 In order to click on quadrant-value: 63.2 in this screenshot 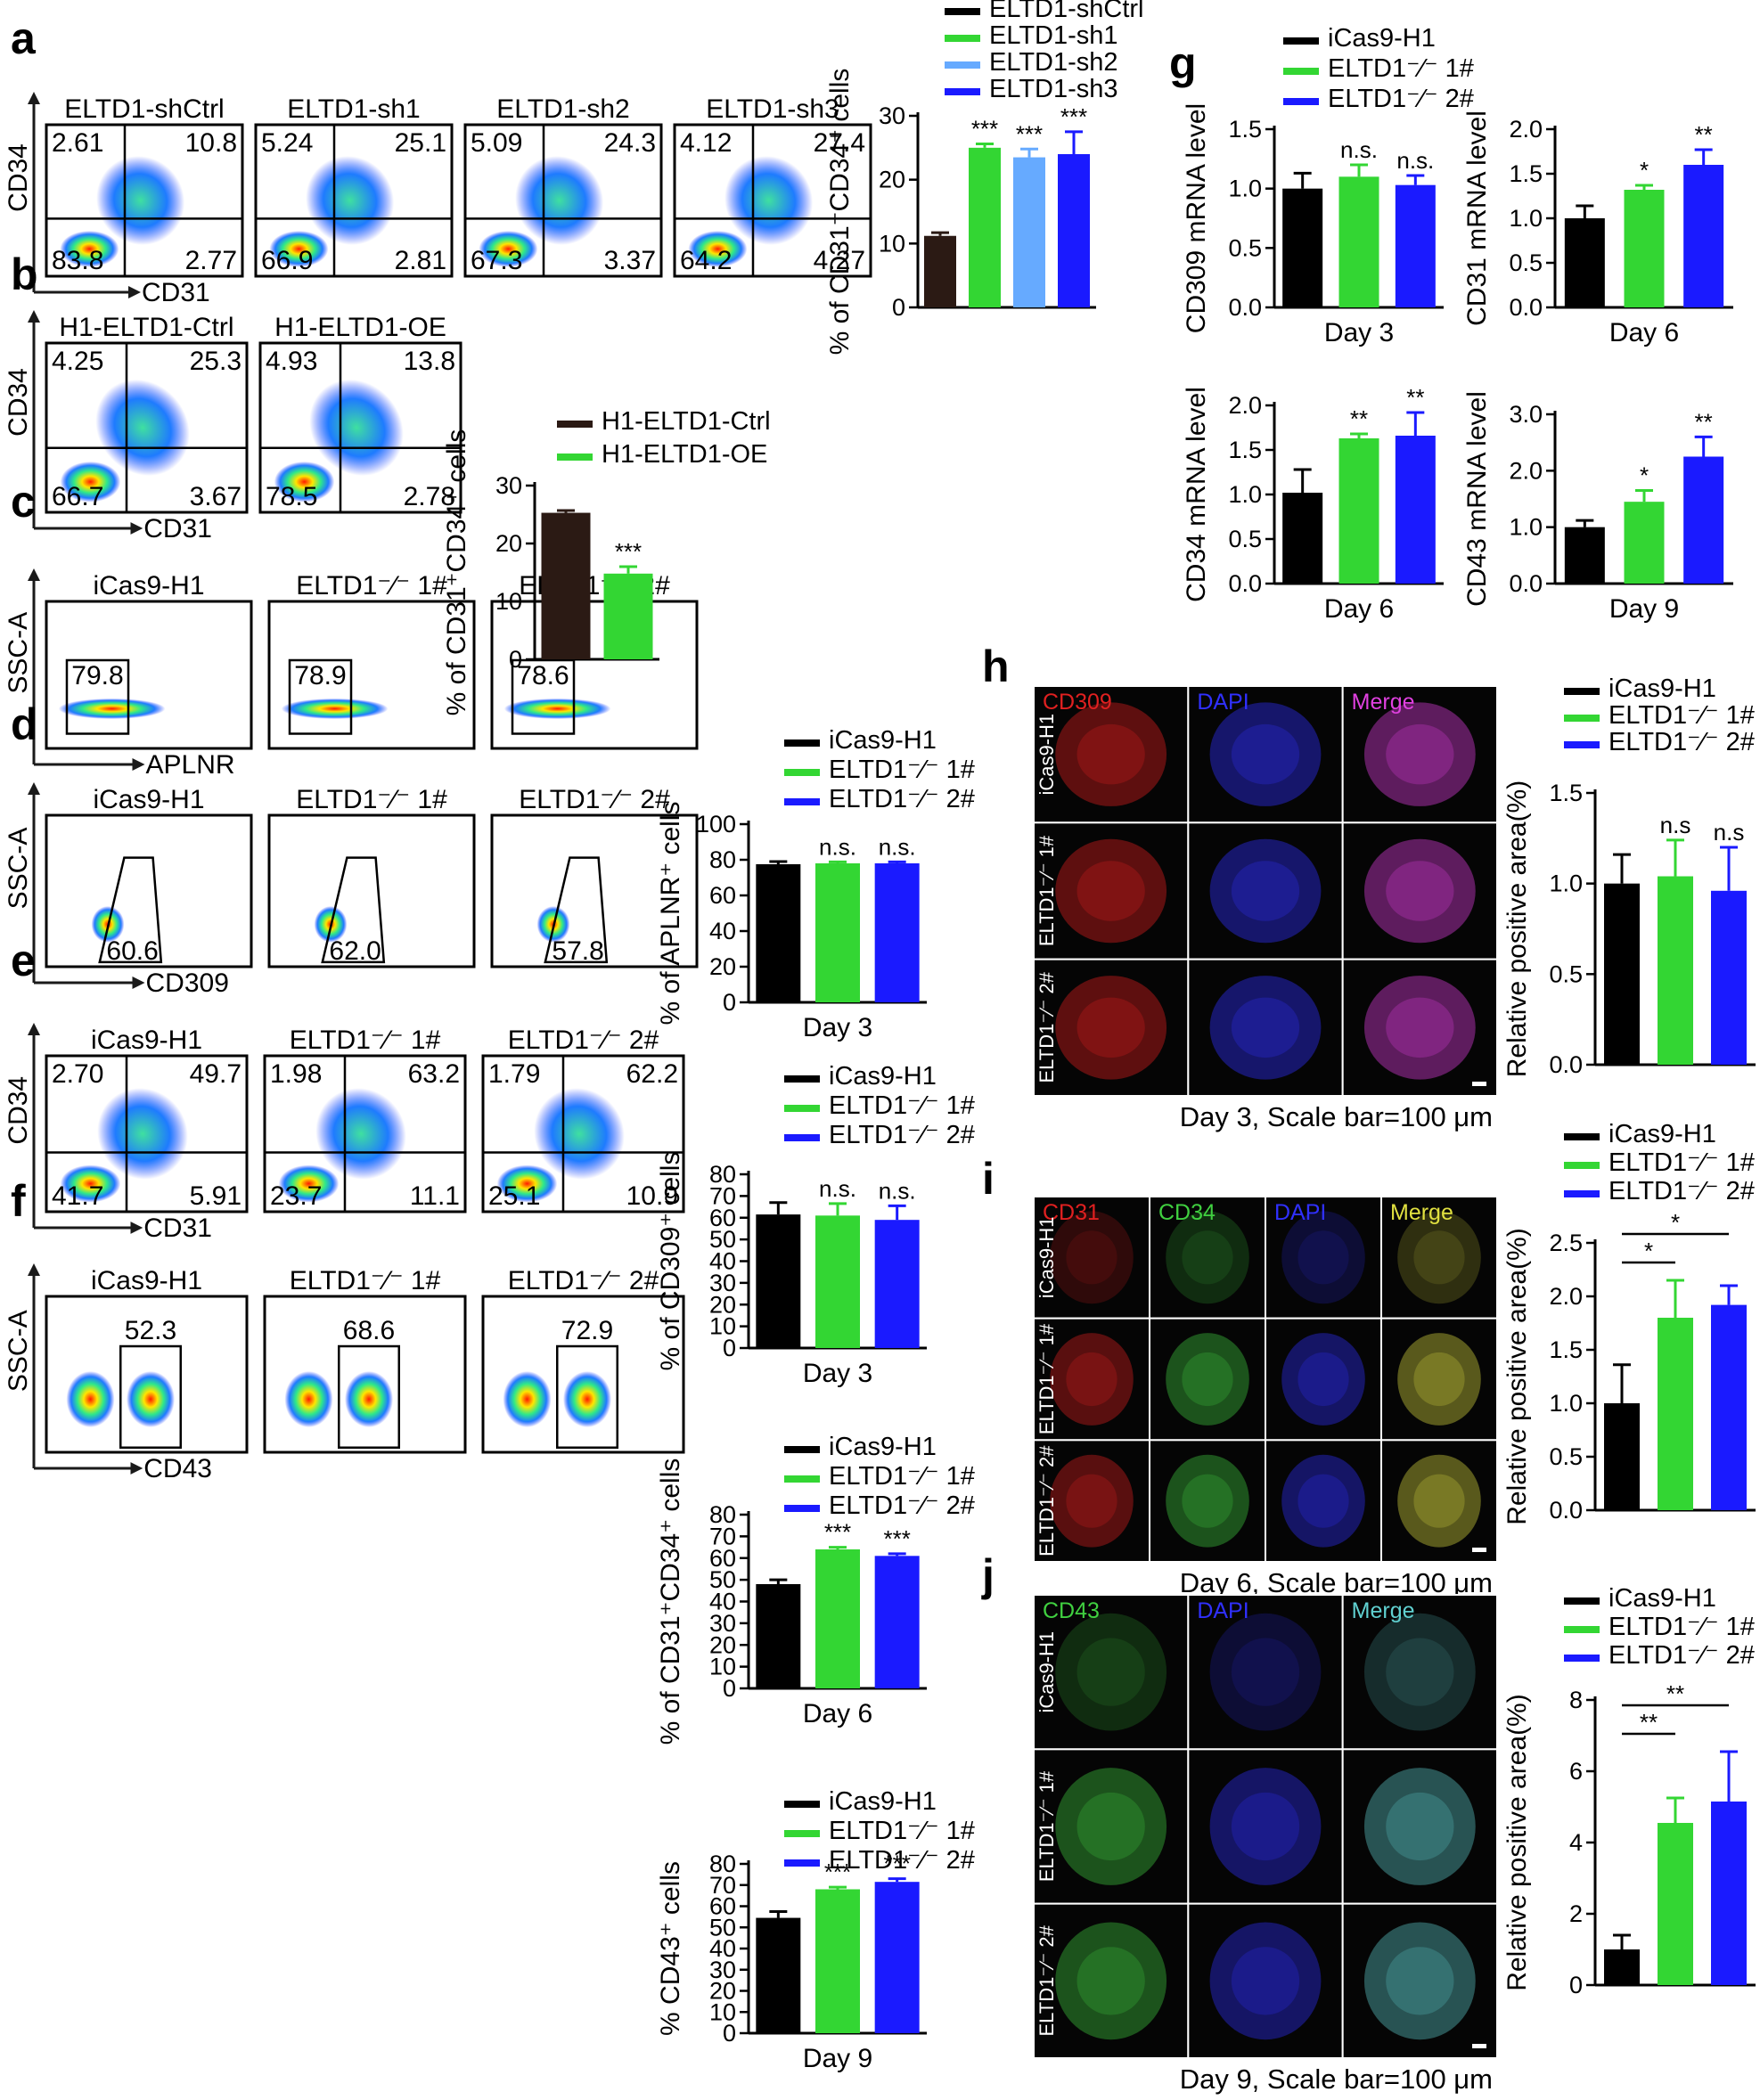, I will do `click(434, 1074)`.